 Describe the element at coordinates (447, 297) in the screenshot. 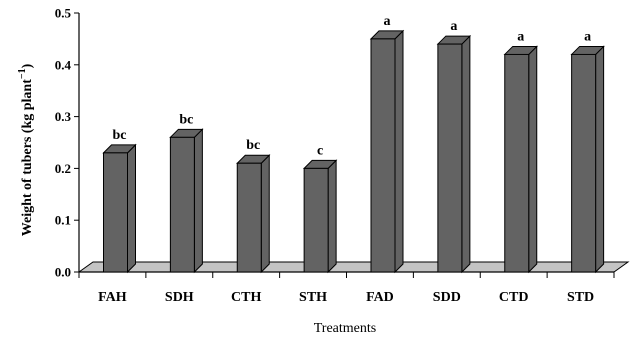

I see `x-tick-label: SDD` at that location.